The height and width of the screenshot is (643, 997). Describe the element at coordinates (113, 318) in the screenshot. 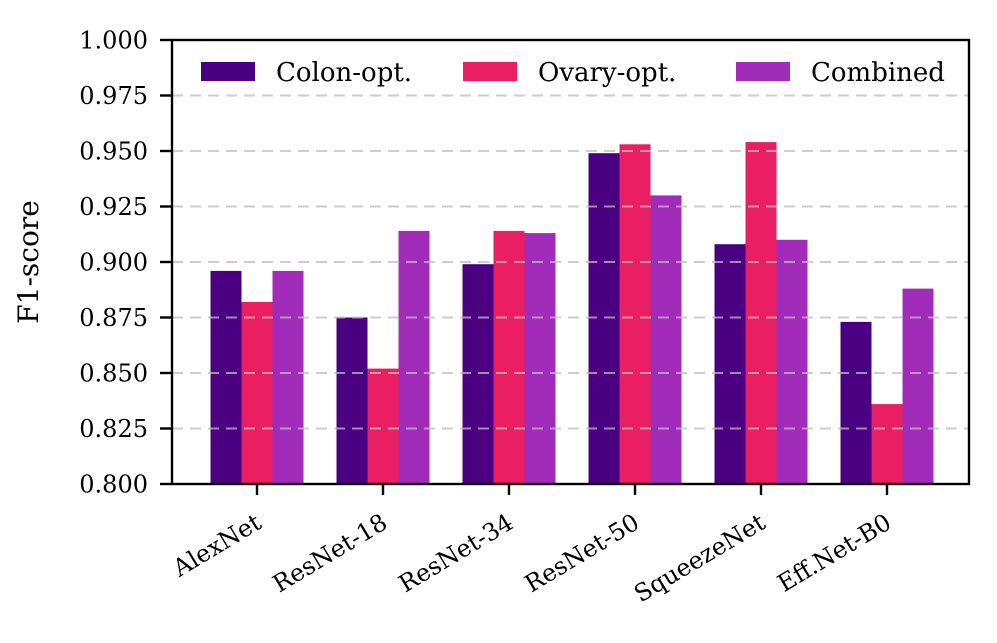

I see `y-tick-label: 0.875` at that location.